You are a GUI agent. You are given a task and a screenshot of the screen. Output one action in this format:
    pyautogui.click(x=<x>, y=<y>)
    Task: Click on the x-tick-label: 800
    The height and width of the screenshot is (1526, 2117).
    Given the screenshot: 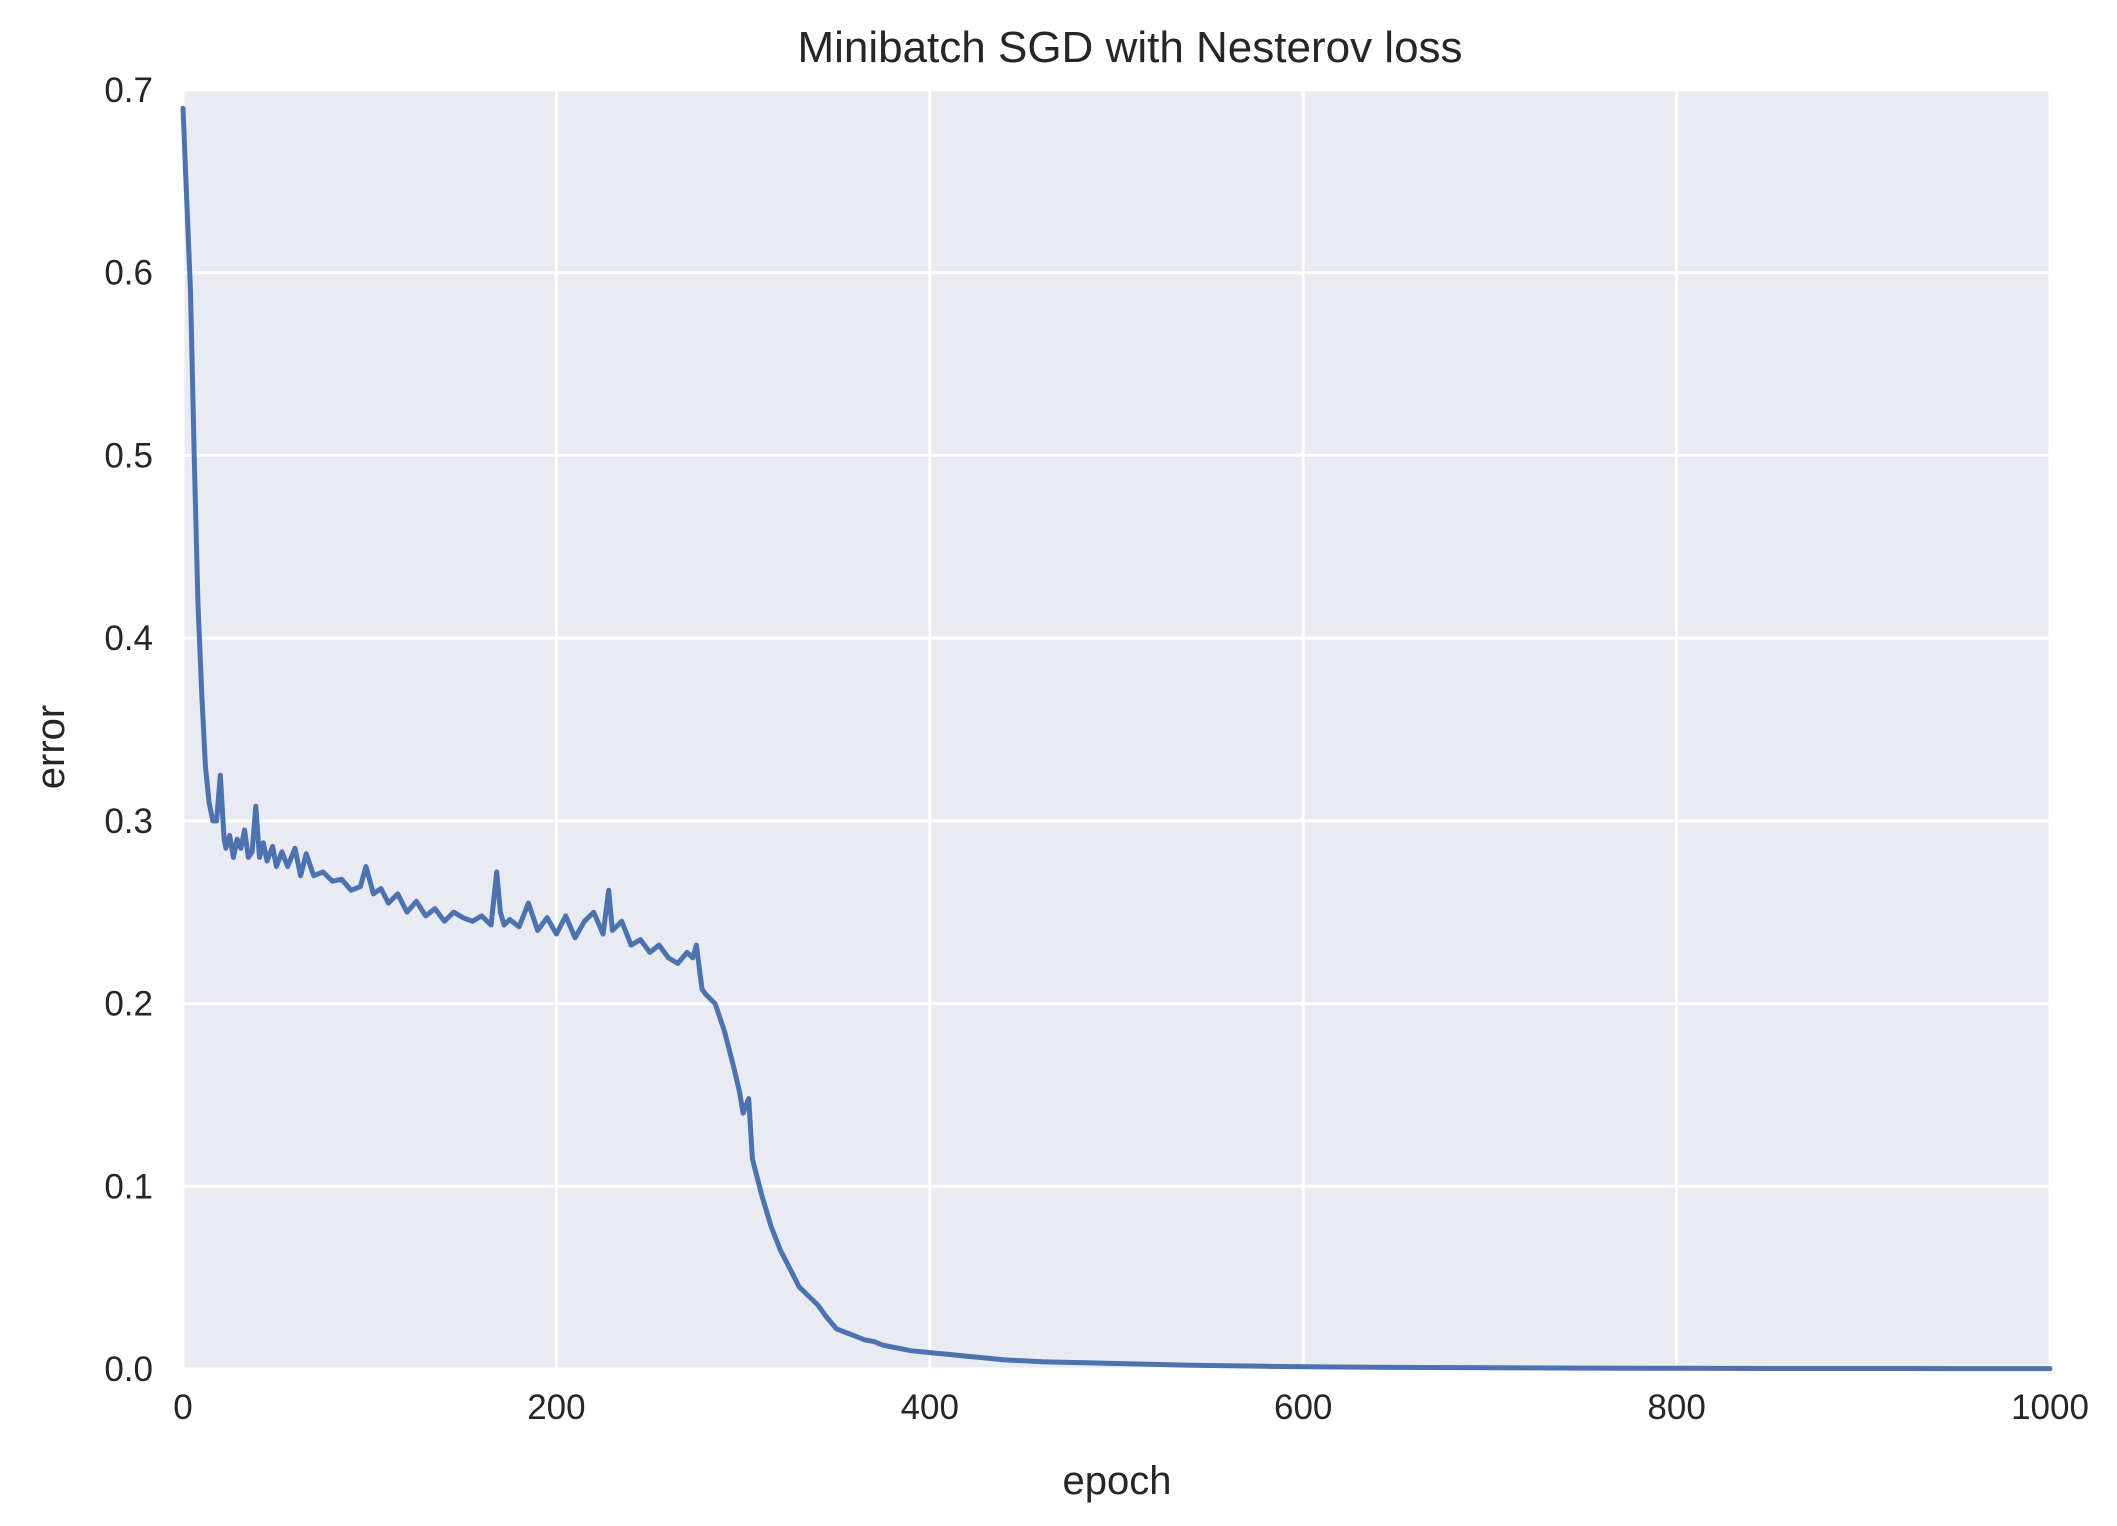 What is the action you would take?
    pyautogui.click(x=1676, y=1407)
    